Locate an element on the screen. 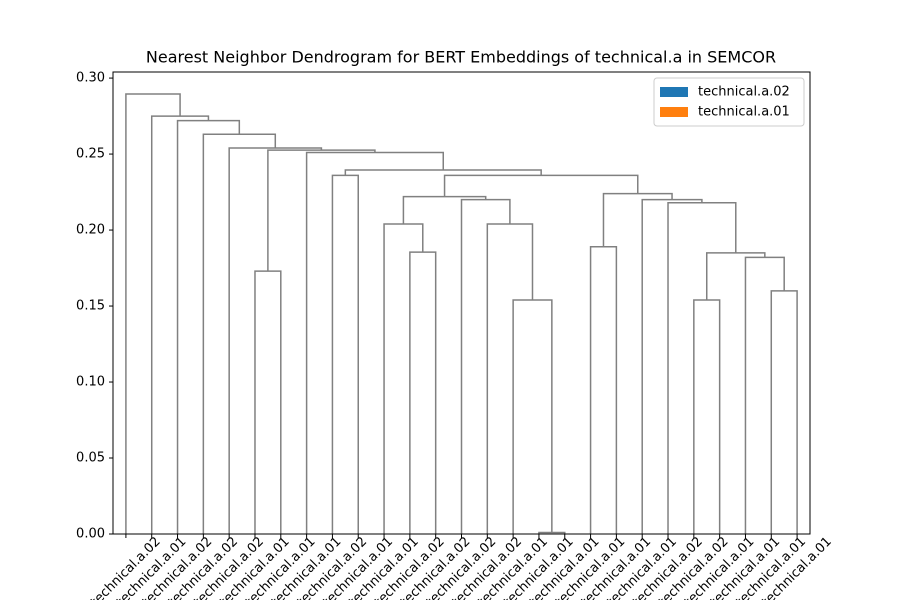 The width and height of the screenshot is (900, 600). y-tick-label: 0.15 is located at coordinates (90, 306).